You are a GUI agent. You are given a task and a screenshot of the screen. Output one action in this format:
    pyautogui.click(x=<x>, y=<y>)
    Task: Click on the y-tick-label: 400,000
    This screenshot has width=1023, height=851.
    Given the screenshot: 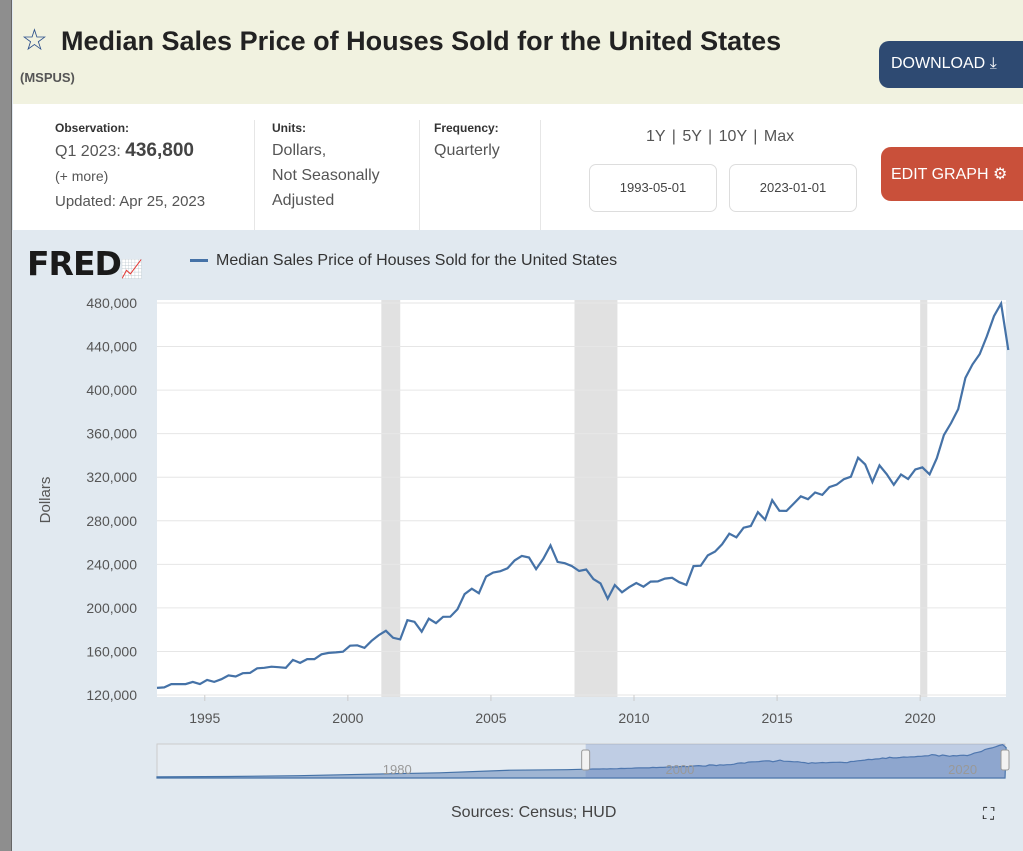 What is the action you would take?
    pyautogui.click(x=111, y=390)
    